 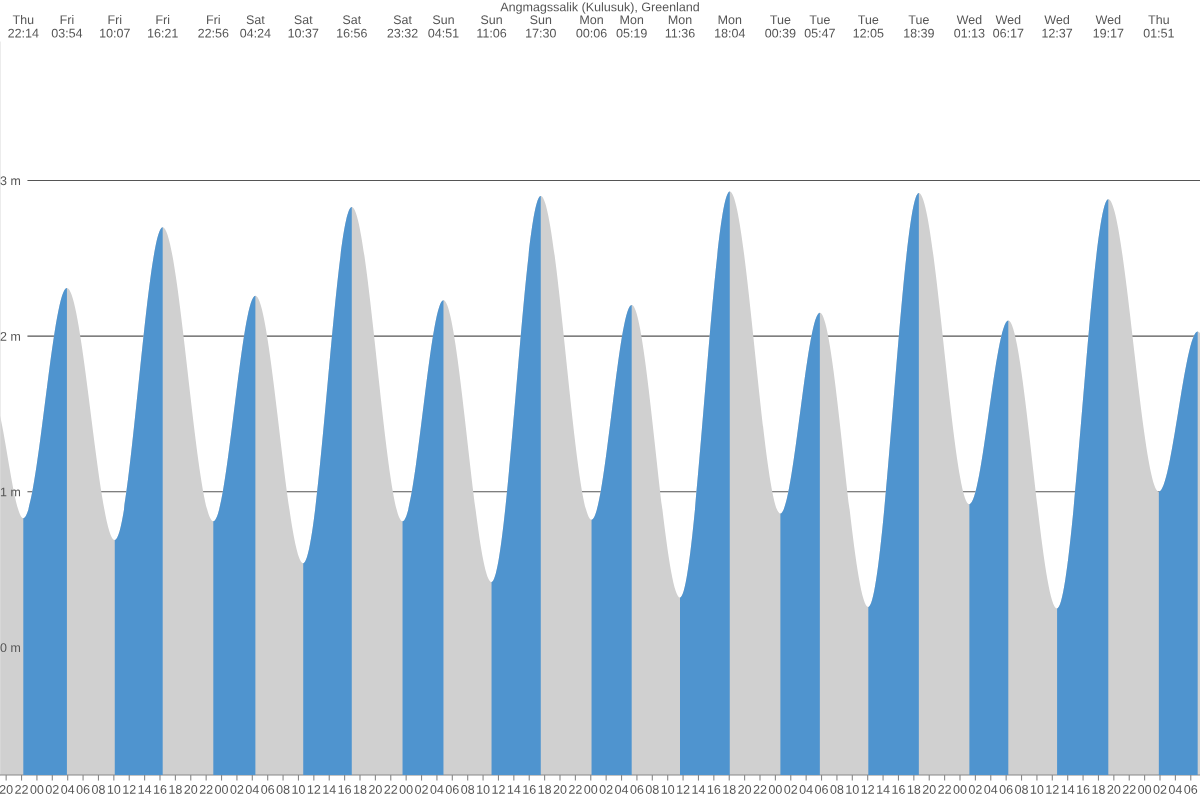 I want to click on text: Thu 01:51, so click(x=1158, y=26).